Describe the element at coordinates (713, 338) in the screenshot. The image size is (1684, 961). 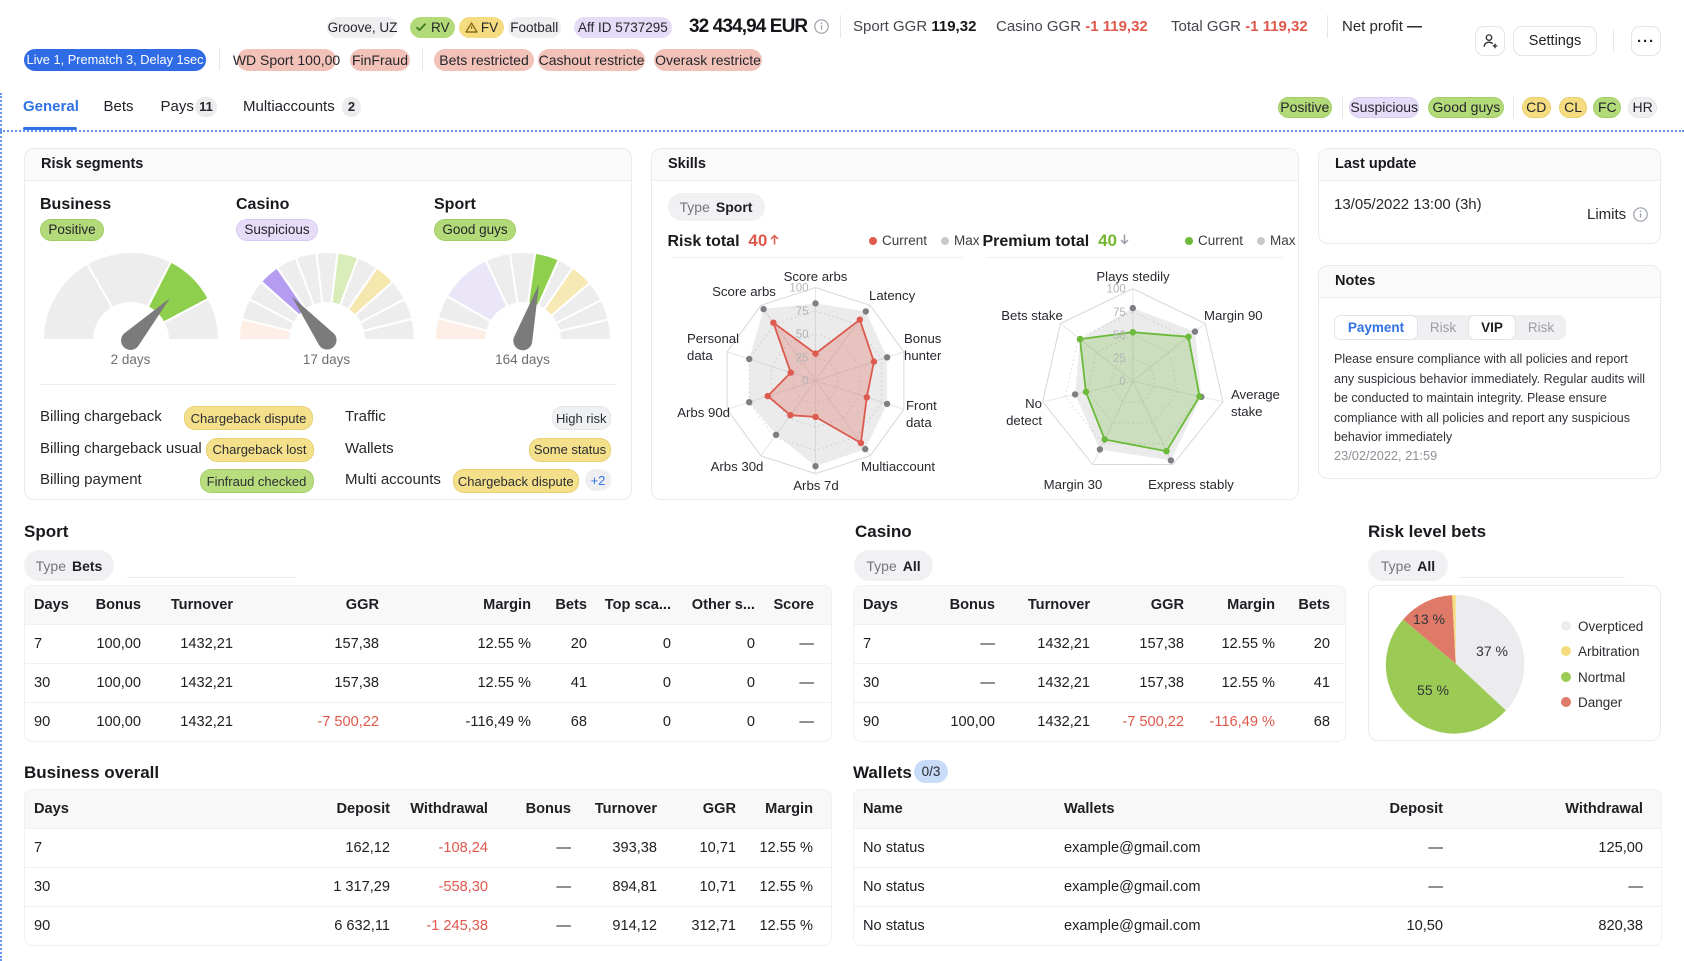
I see `svg-text: Personal` at that location.